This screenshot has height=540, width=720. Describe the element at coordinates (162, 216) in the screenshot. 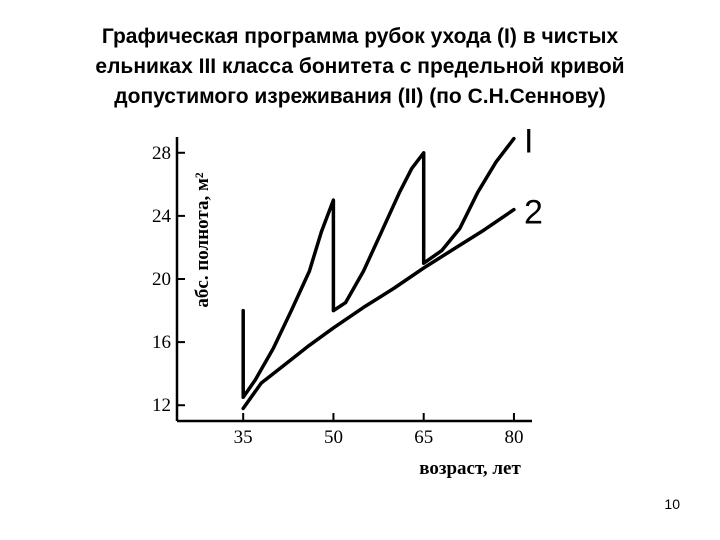

I see `y-tick-label: 24` at that location.